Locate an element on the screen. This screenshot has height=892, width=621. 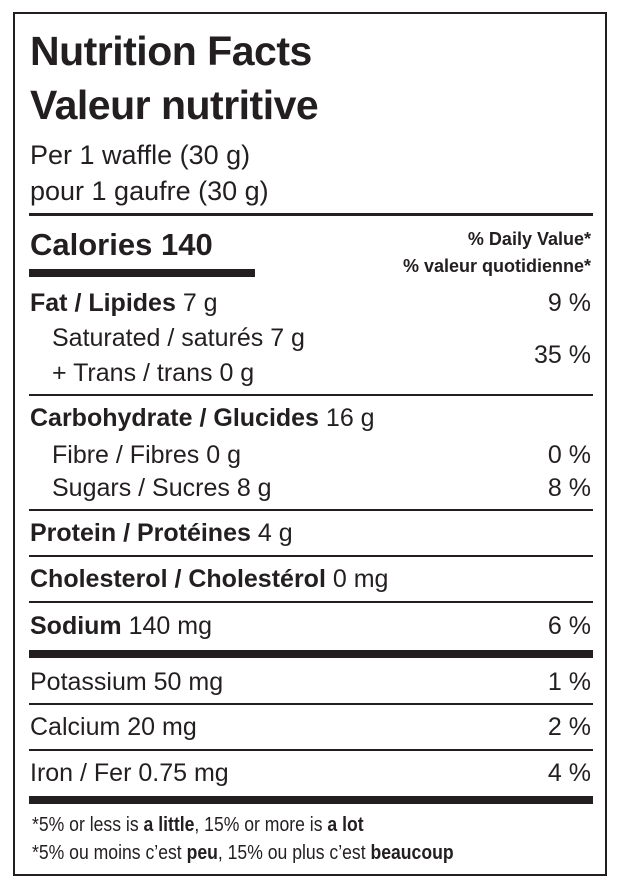
footnote-text: , 15% ou plus c’est is located at coordinates (294, 853).